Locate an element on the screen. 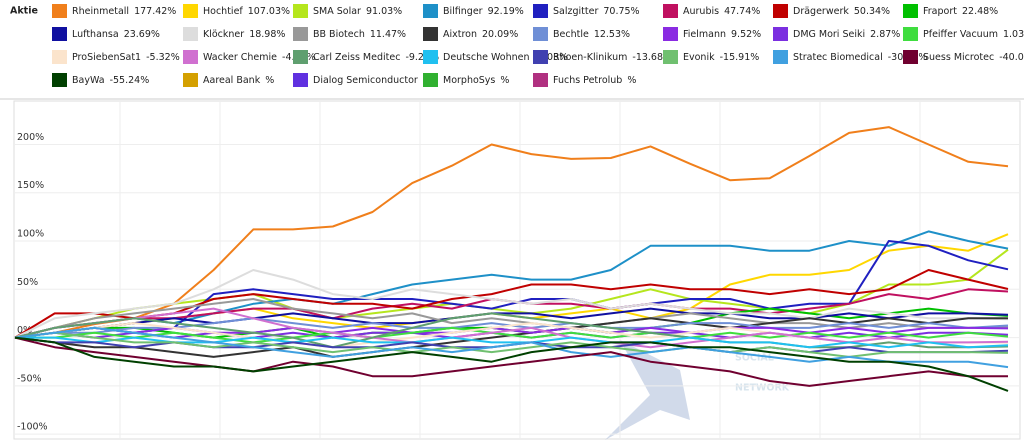  legend-label: Aixtron 20.09% is located at coordinates (480, 34).